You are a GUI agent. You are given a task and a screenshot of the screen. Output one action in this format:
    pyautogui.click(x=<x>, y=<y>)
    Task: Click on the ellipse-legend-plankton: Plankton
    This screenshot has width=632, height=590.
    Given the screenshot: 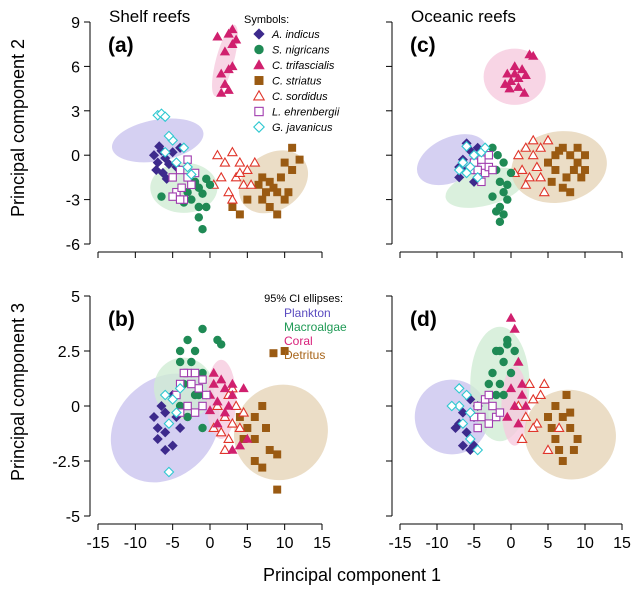 What is the action you would take?
    pyautogui.click(x=307, y=313)
    